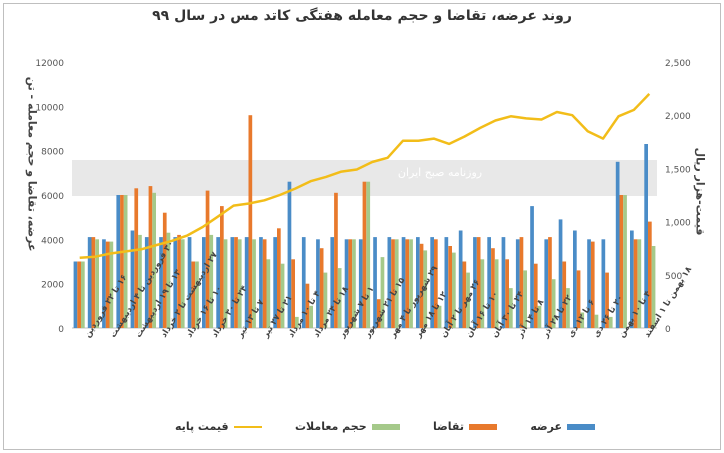  Describe the element at coordinates (52, 241) in the screenshot. I see `y-tick-label: 4000` at that location.